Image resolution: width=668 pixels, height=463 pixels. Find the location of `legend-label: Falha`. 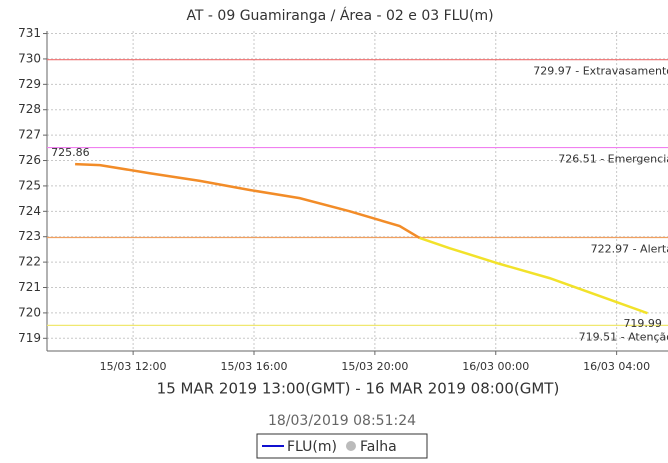

legend-label: Falha is located at coordinates (378, 447).